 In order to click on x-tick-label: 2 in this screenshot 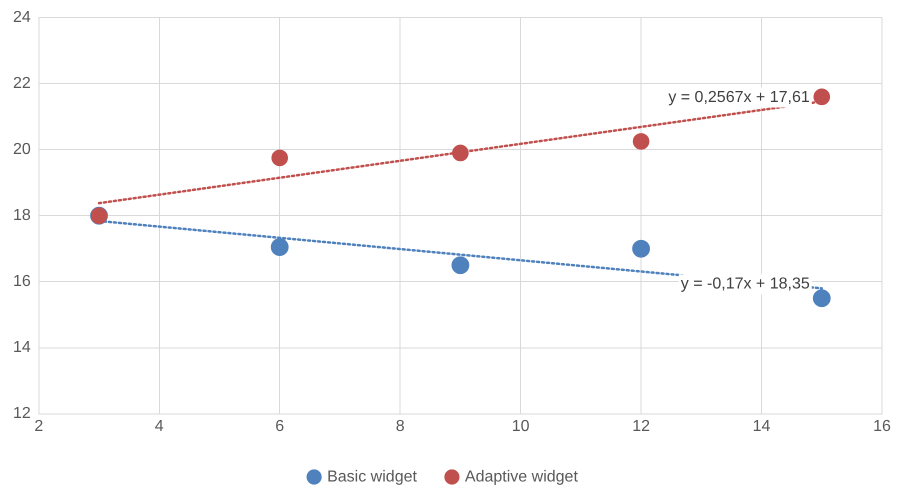, I will do `click(39, 426)`.